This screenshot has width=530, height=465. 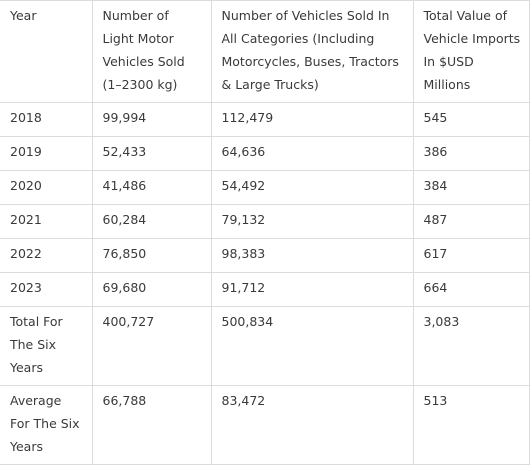 What do you see at coordinates (46, 187) in the screenshot?
I see `cell-year: 2020` at bounding box center [46, 187].